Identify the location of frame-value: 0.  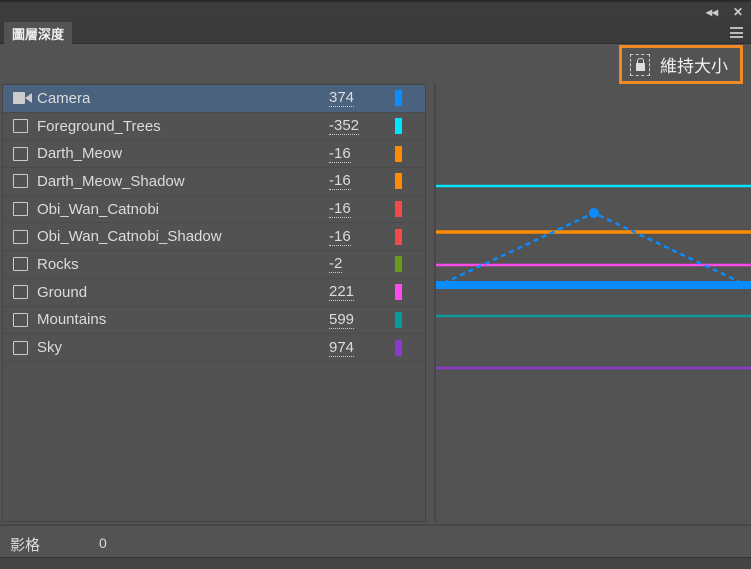
(103, 543).